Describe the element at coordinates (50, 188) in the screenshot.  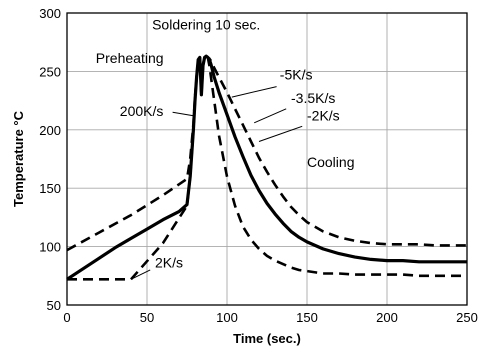
I see `y-tick-label: 150` at that location.